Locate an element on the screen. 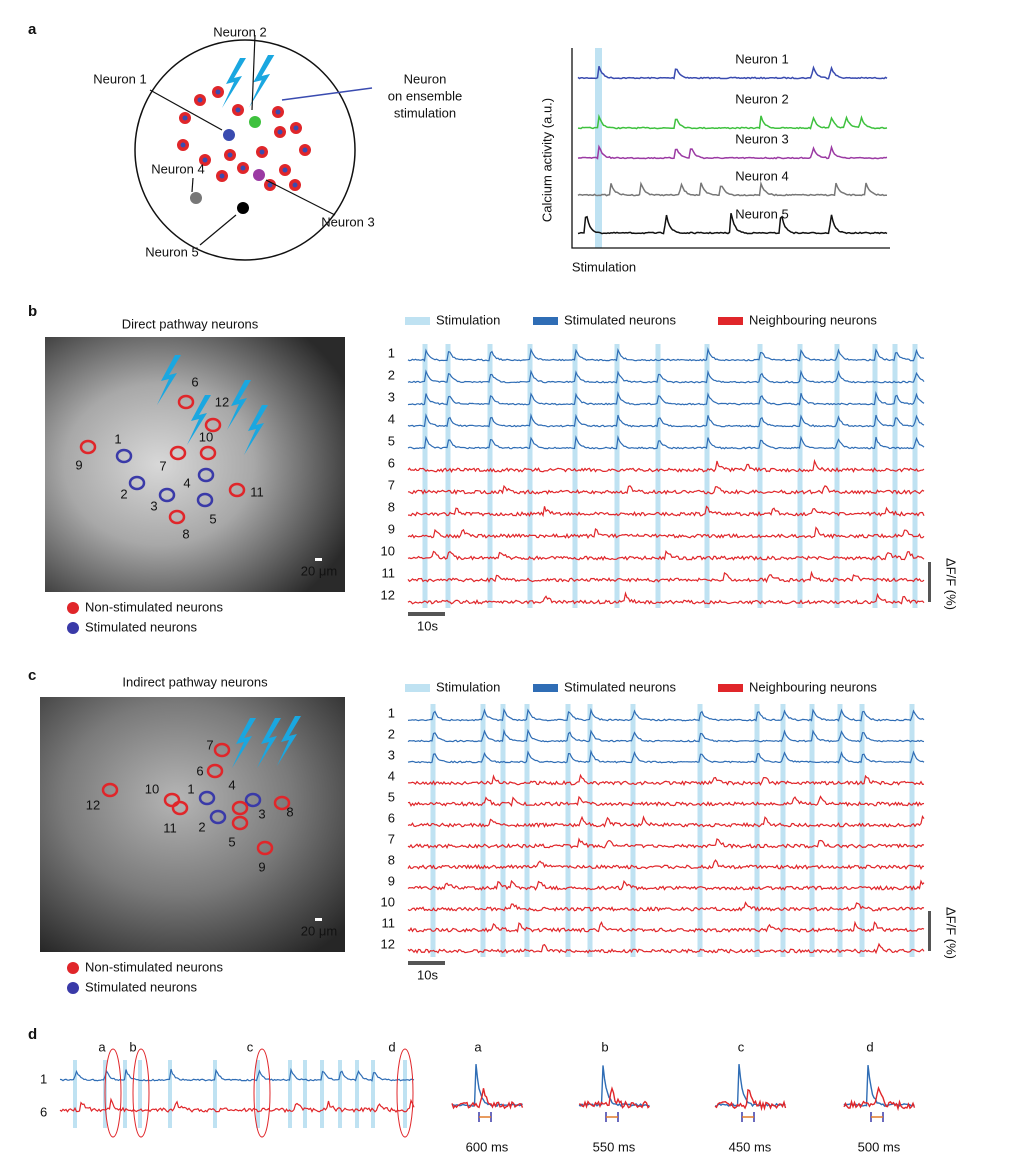 This screenshot has height=1168, width=1009. micrograph is located at coordinates (195, 464).